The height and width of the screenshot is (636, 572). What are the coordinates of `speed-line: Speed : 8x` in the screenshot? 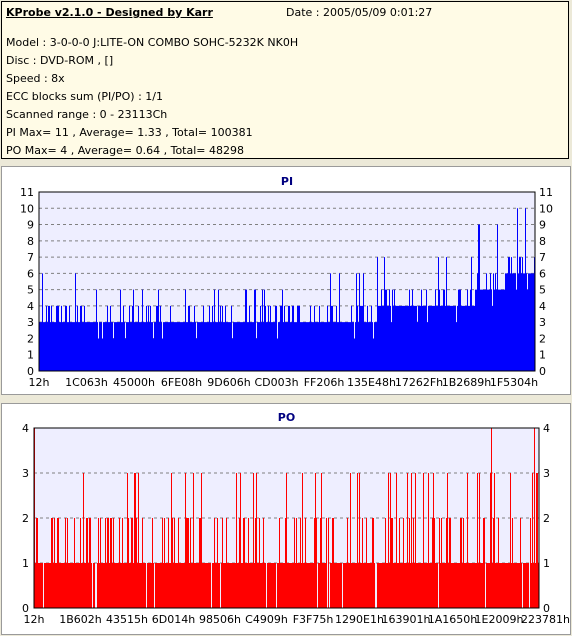 It's located at (35, 78).